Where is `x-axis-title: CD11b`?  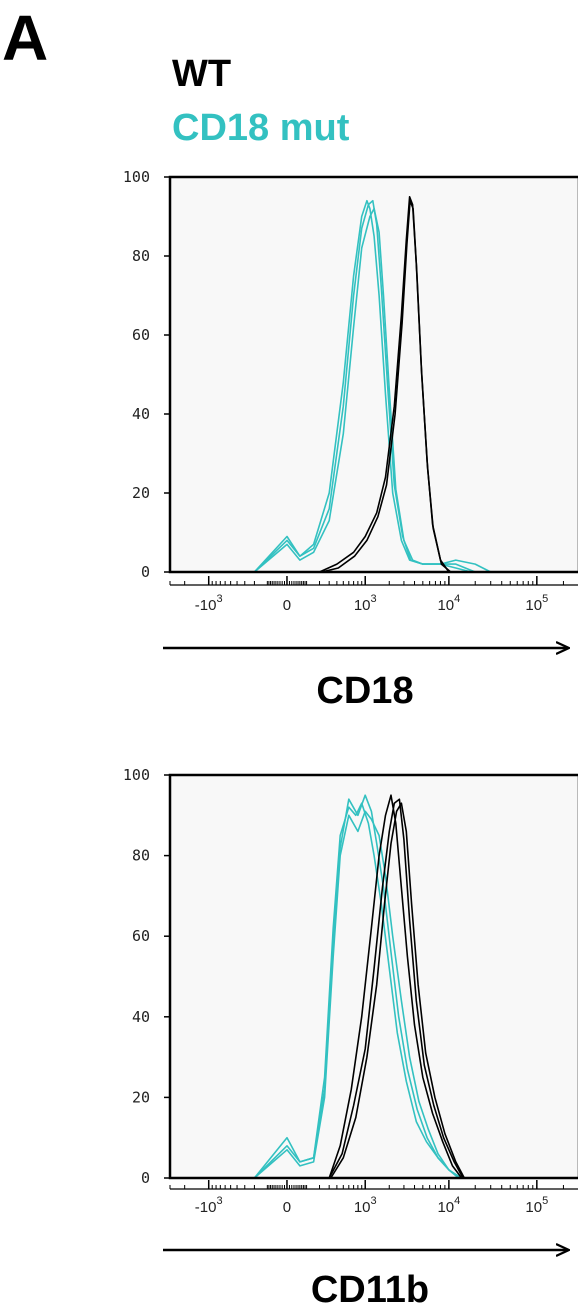 x-axis-title: CD11b is located at coordinates (370, 1289).